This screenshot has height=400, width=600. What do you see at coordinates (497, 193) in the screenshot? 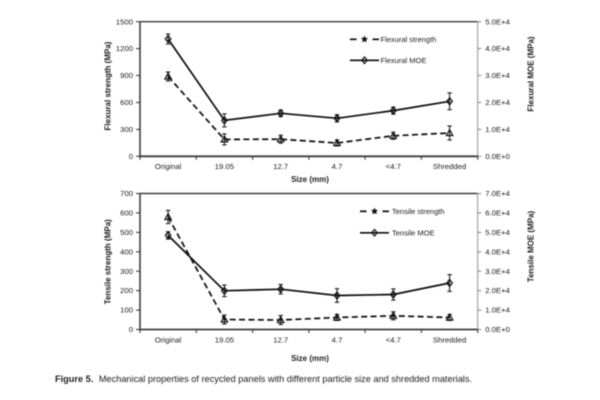
I see `svg-text: 7.0E+4` at bounding box center [497, 193].